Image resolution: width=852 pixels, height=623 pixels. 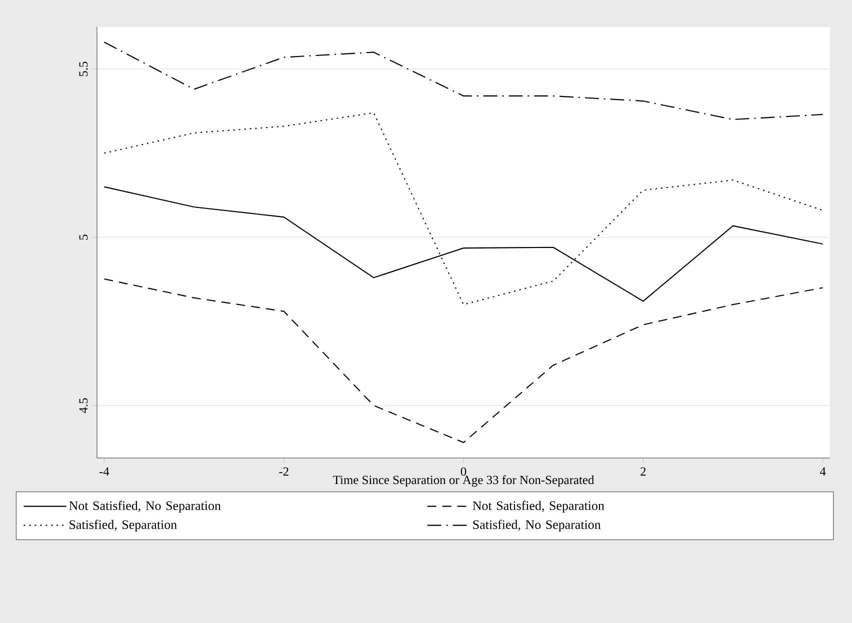 What do you see at coordinates (643, 471) in the screenshot?
I see `x-tick-label: 2` at bounding box center [643, 471].